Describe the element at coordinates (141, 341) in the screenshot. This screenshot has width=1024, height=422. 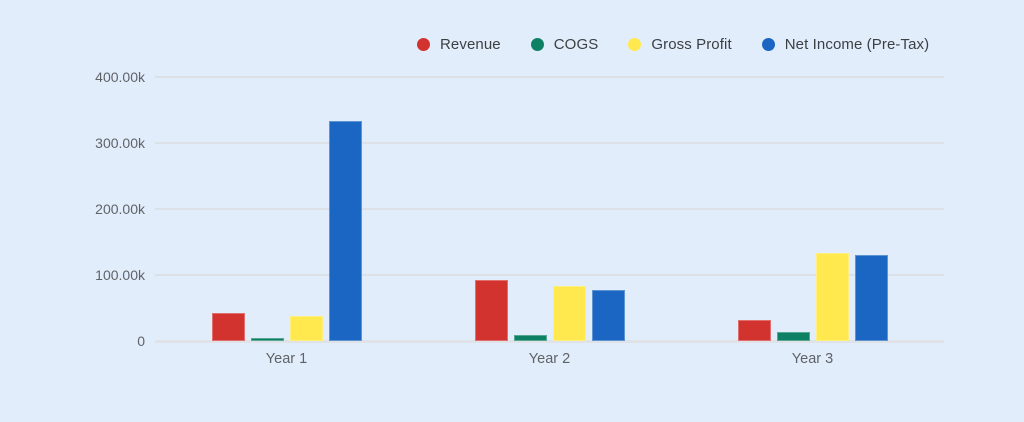
I see `y-axis-tick-label: 0` at that location.